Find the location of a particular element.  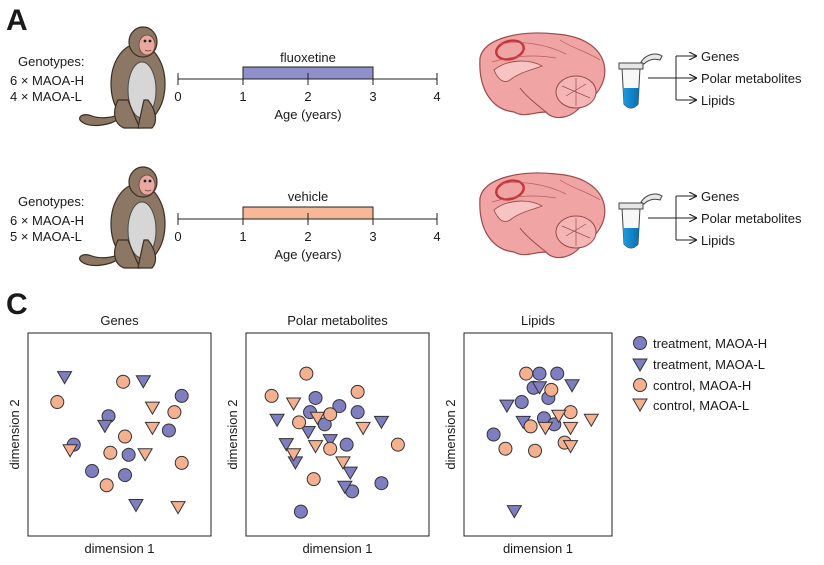

scatter-plot-2: Lipids dimension 1 dimension 2 is located at coordinates (528, 434).